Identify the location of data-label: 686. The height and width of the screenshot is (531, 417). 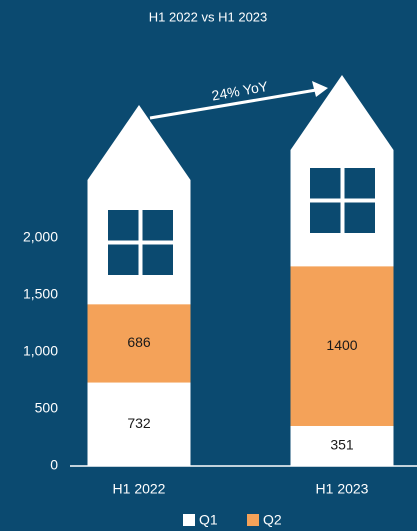
(139, 342).